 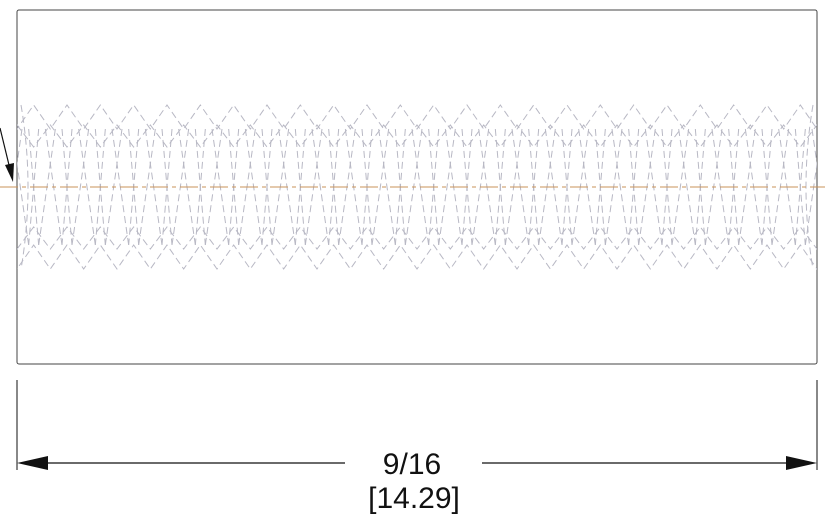 What do you see at coordinates (417, 238) in the screenshot?
I see `thread-root-bottom` at bounding box center [417, 238].